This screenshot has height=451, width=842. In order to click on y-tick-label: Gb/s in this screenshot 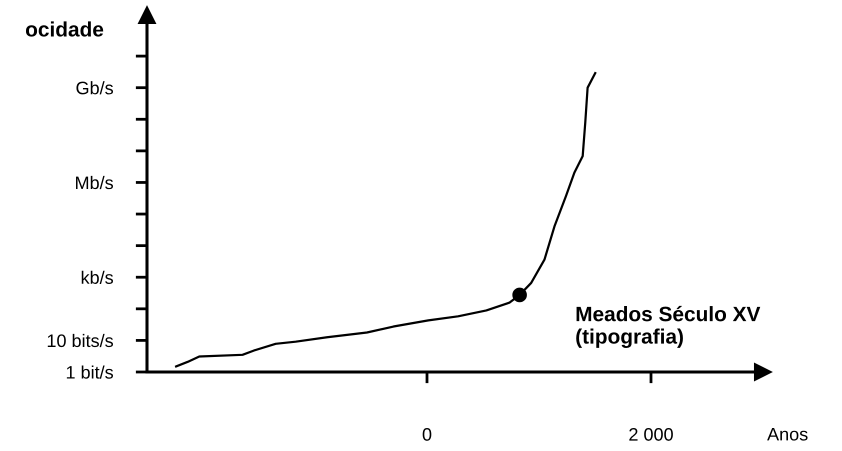, I will do `click(95, 87)`.